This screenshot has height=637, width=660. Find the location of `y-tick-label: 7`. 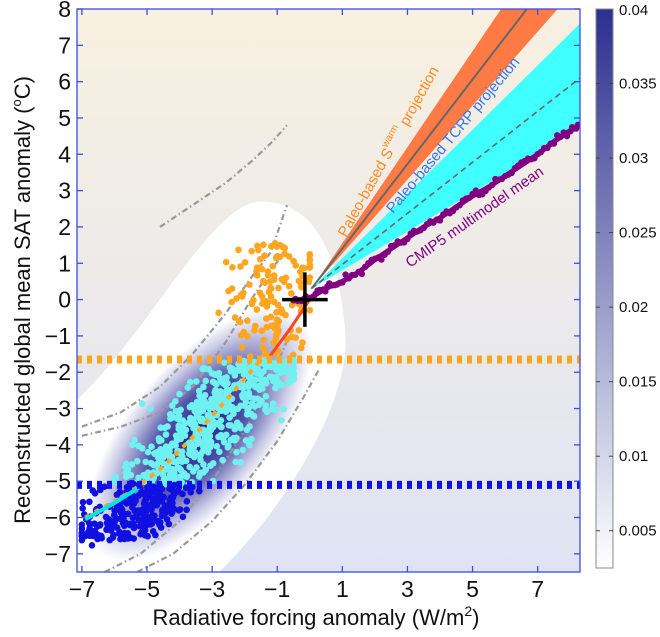

y-tick-label: 7 is located at coordinates (64, 45).